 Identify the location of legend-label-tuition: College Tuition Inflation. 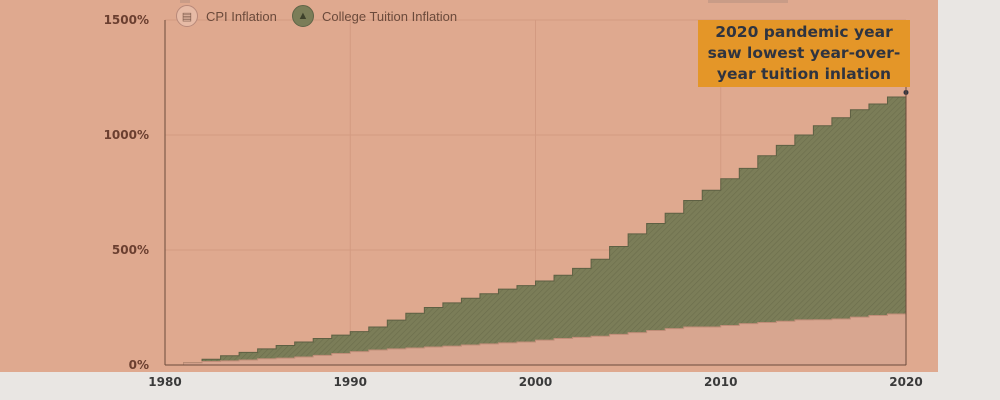
(390, 16).